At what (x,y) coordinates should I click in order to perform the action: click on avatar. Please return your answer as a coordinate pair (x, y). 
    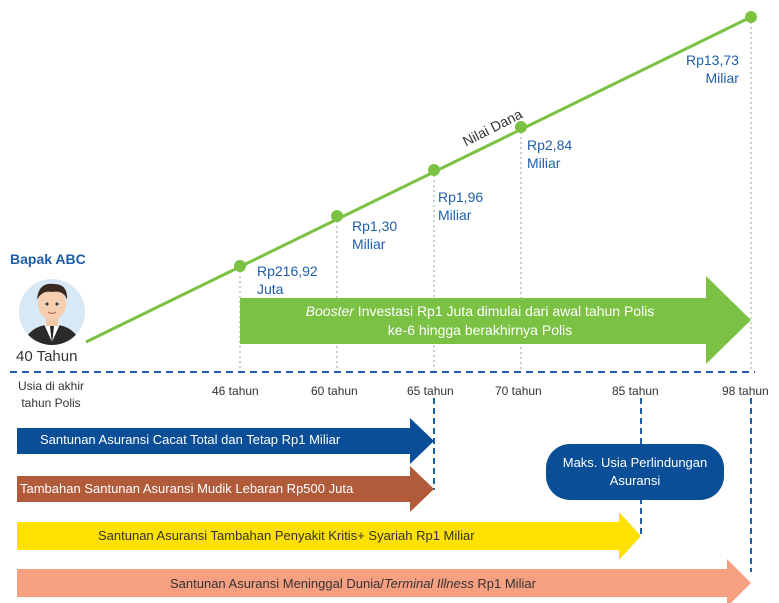
    Looking at the image, I should click on (52, 312).